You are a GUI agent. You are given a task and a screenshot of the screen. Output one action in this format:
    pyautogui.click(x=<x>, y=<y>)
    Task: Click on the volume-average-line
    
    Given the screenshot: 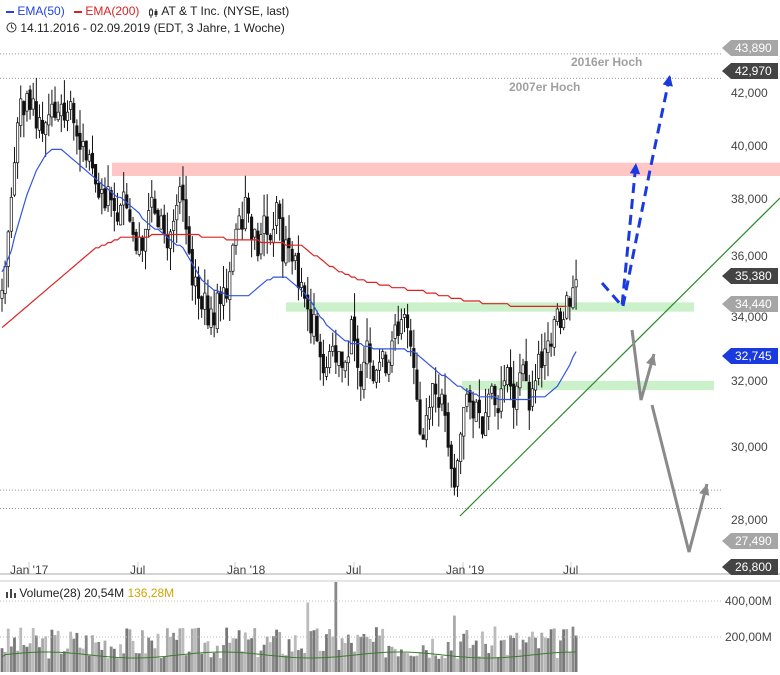 What is the action you would take?
    pyautogui.click(x=289, y=655)
    